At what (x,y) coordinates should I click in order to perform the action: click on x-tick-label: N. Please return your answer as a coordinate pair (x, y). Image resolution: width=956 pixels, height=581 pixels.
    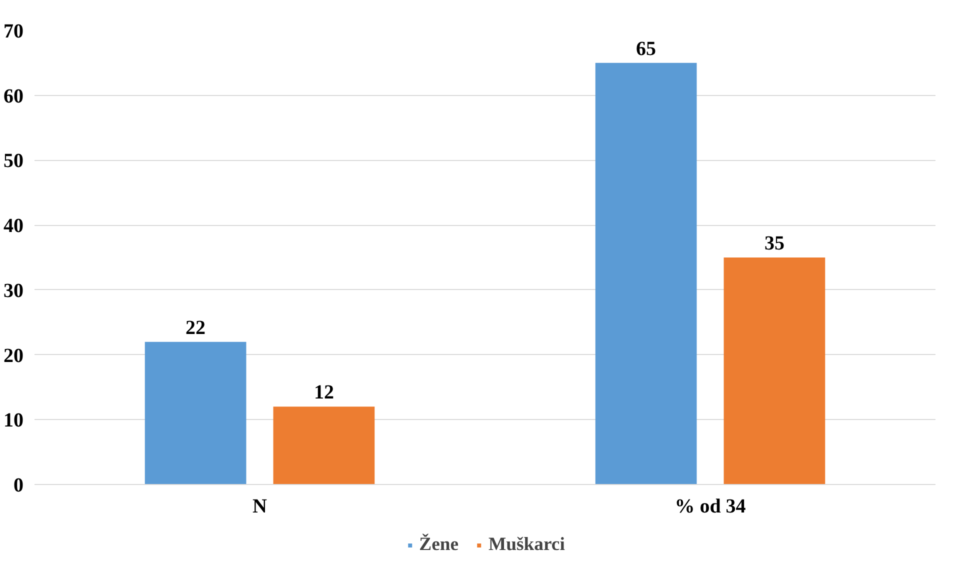
    Looking at the image, I should click on (260, 507).